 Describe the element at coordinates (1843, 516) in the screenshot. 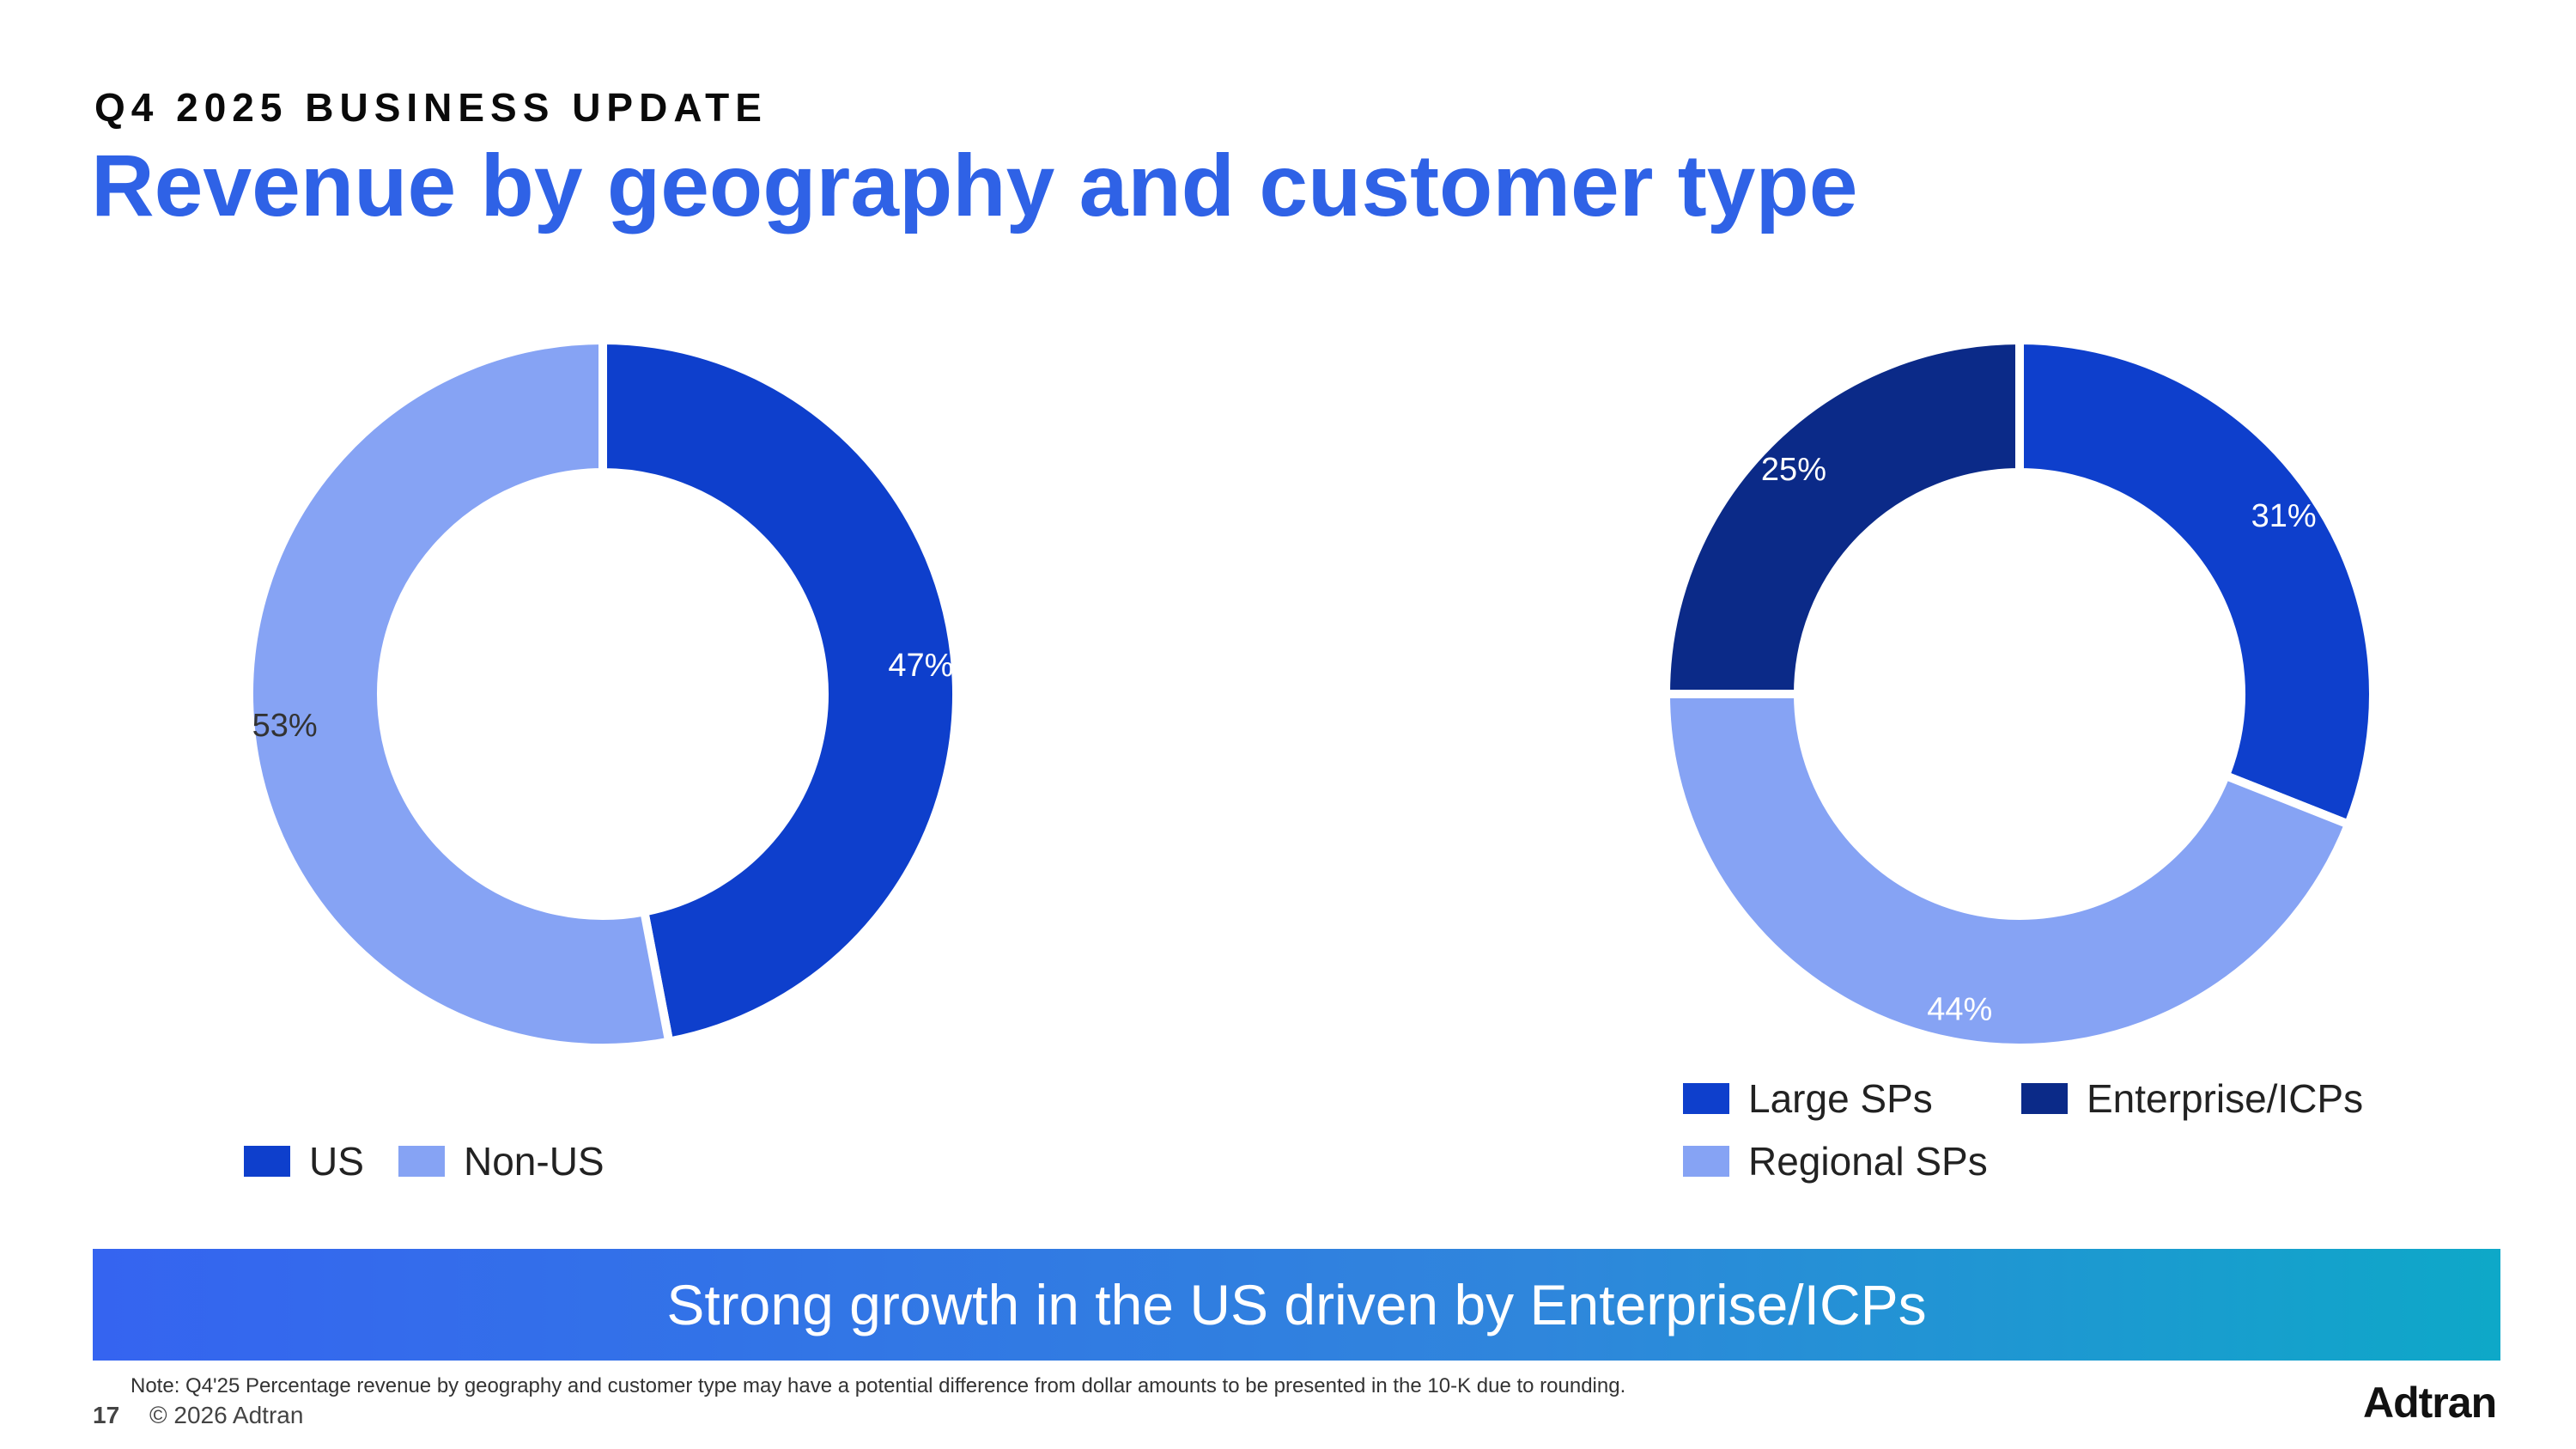

I see `customer-type-slice-enterprise-icps` at that location.